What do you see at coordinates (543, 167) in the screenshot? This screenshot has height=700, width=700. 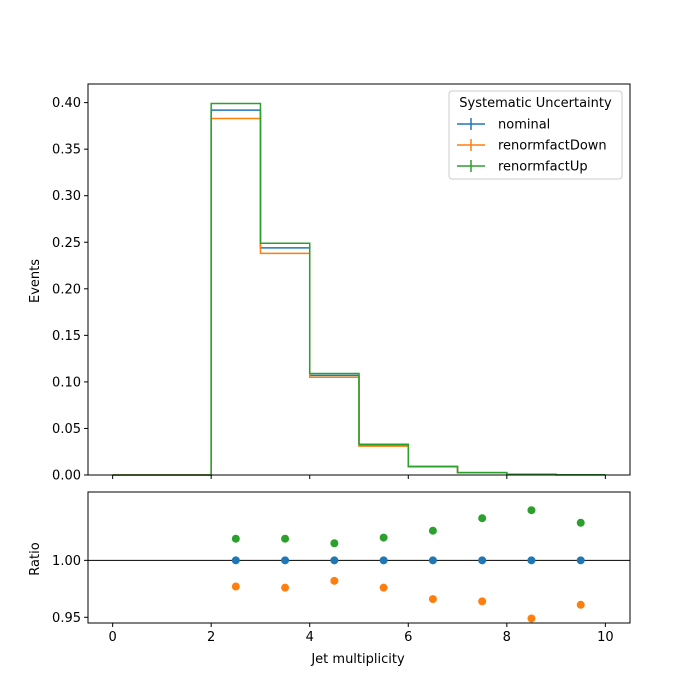 I see `legend-label: renormfactUp` at bounding box center [543, 167].